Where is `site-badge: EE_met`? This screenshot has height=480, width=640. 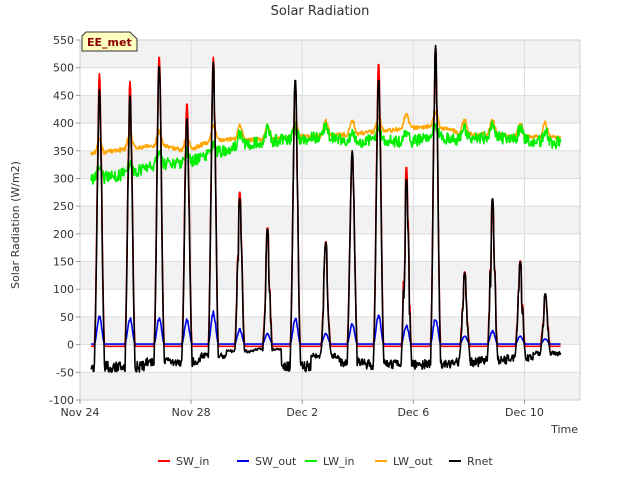
site-badge: EE_met is located at coordinates (109, 41).